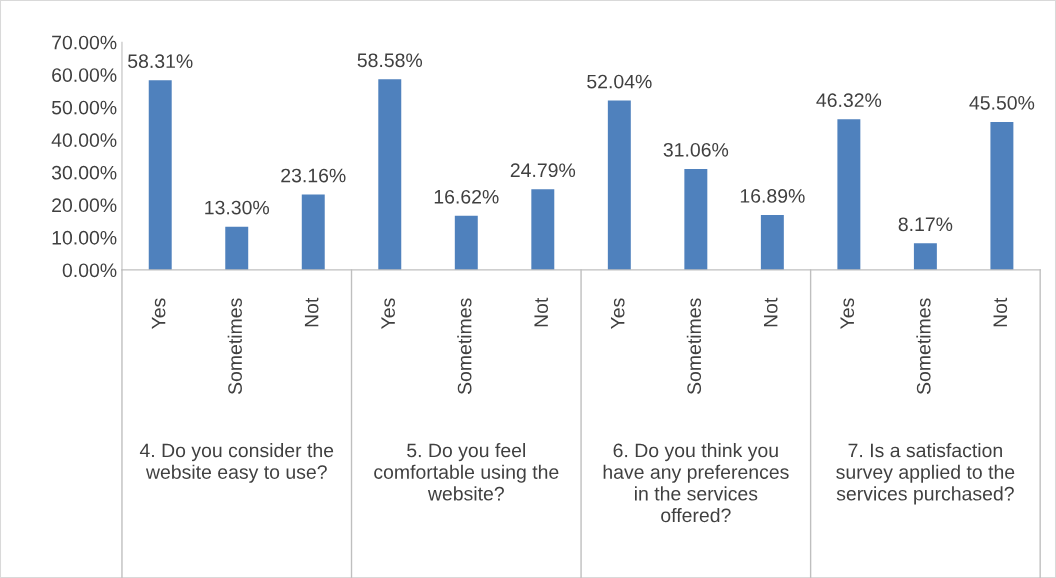 This screenshot has height=578, width=1056. What do you see at coordinates (313, 175) in the screenshot?
I see `data-label: 23.16%` at bounding box center [313, 175].